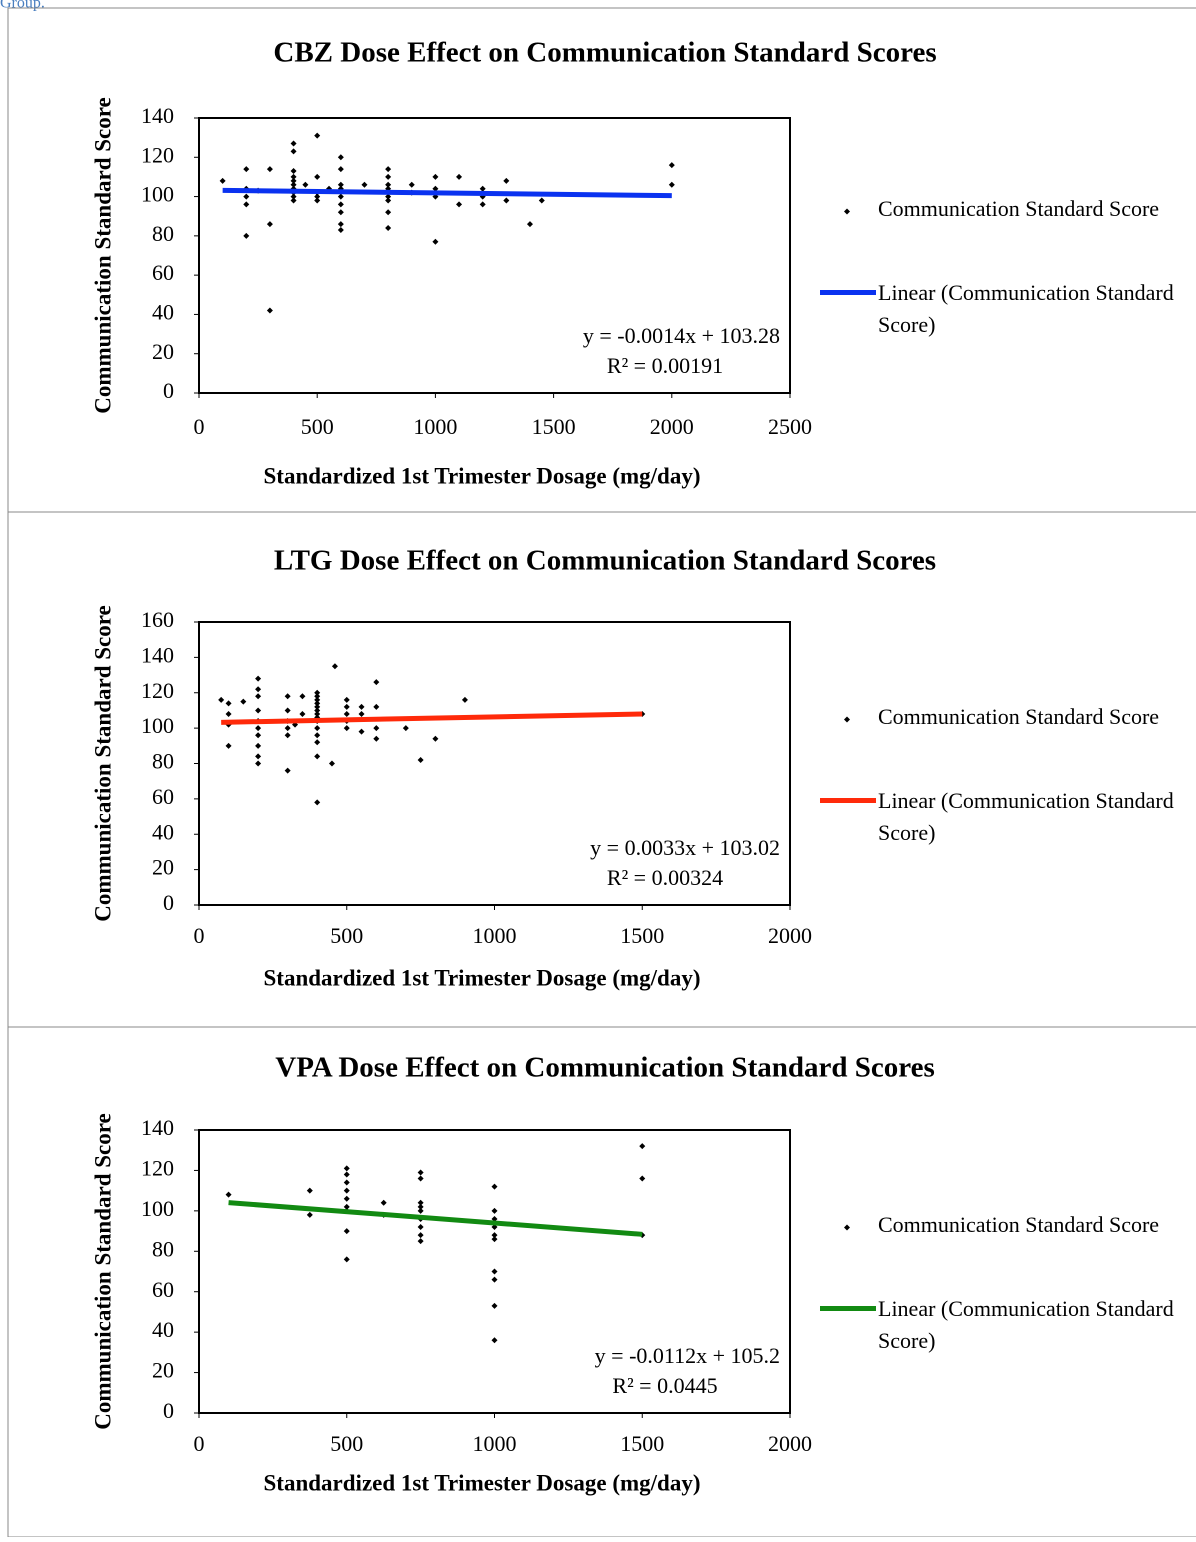  I want to click on r-squared: R² = 0.00191, so click(665, 365).